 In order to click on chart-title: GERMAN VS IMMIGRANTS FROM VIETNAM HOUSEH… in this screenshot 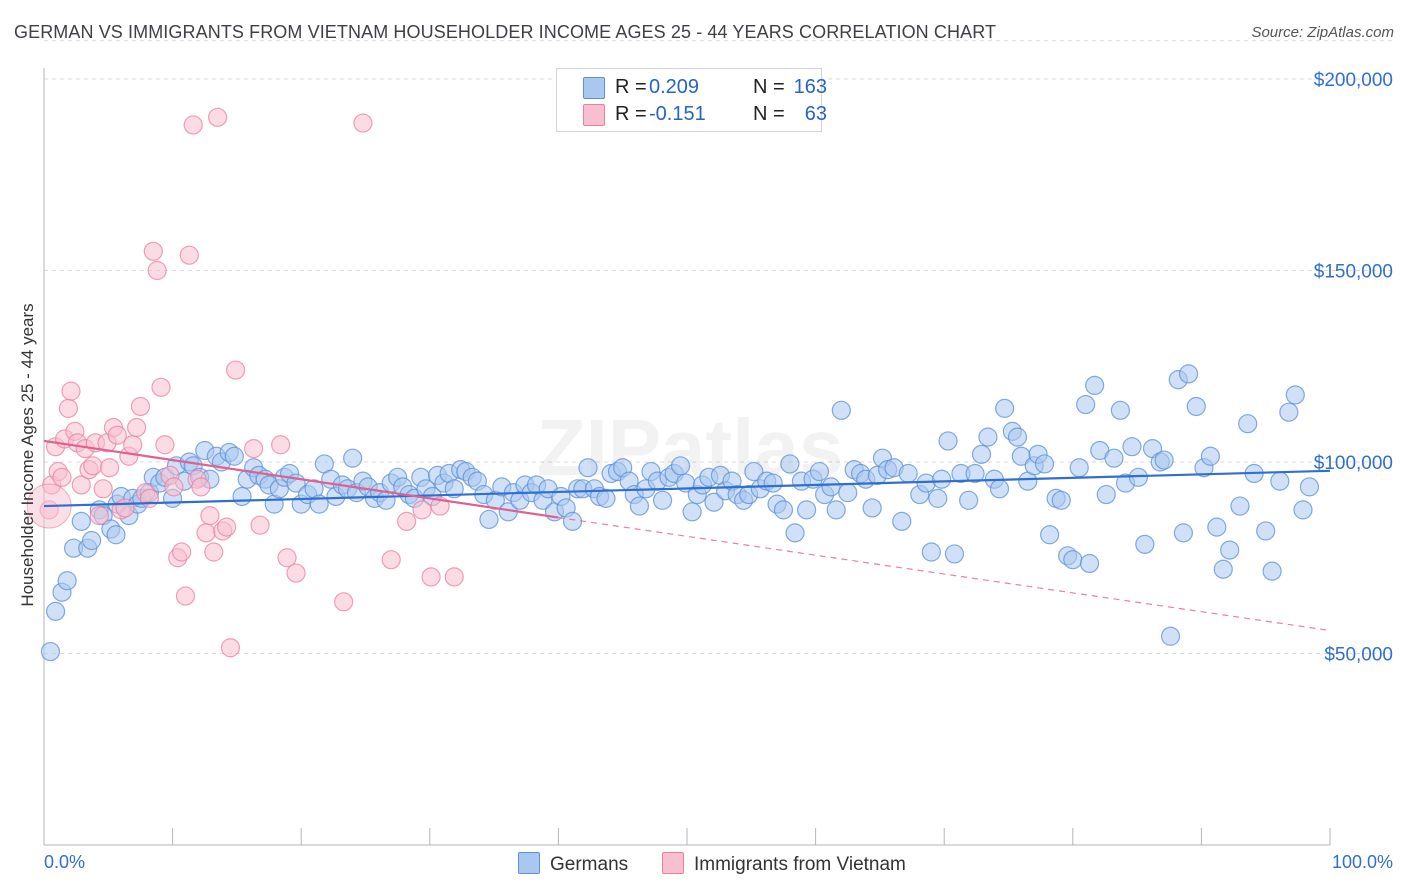, I will do `click(505, 32)`.